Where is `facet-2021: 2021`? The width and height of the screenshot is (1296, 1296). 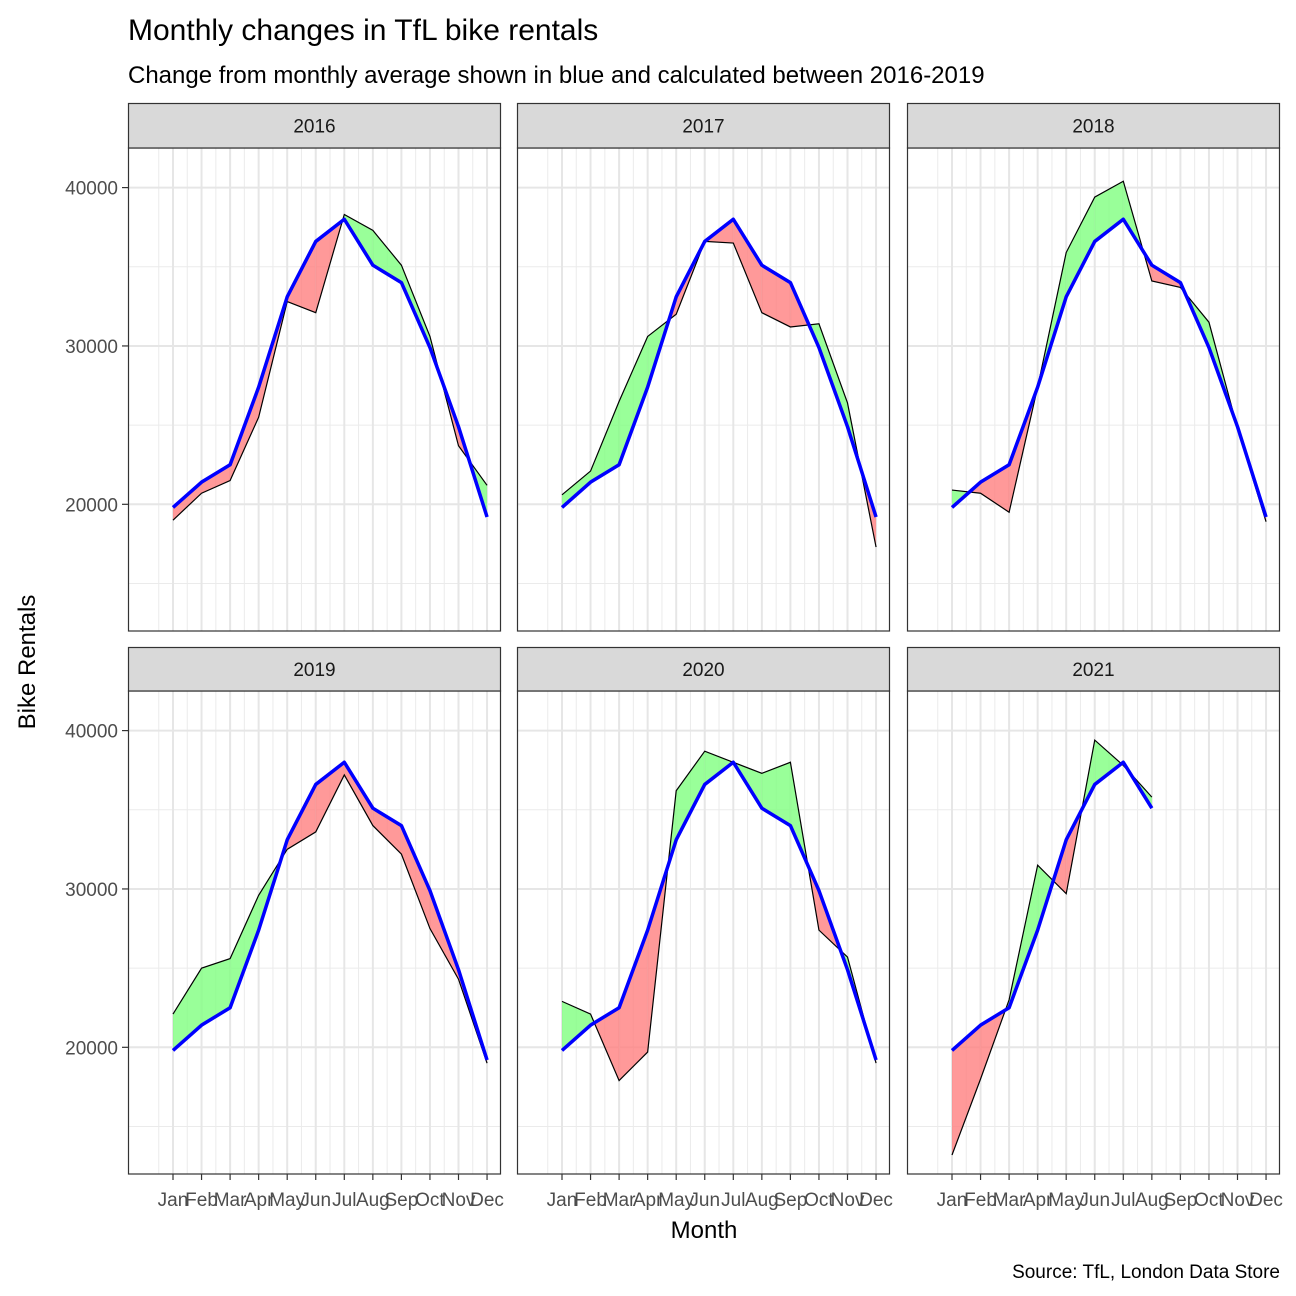
facet-2021: 2021 is located at coordinates (1093, 910).